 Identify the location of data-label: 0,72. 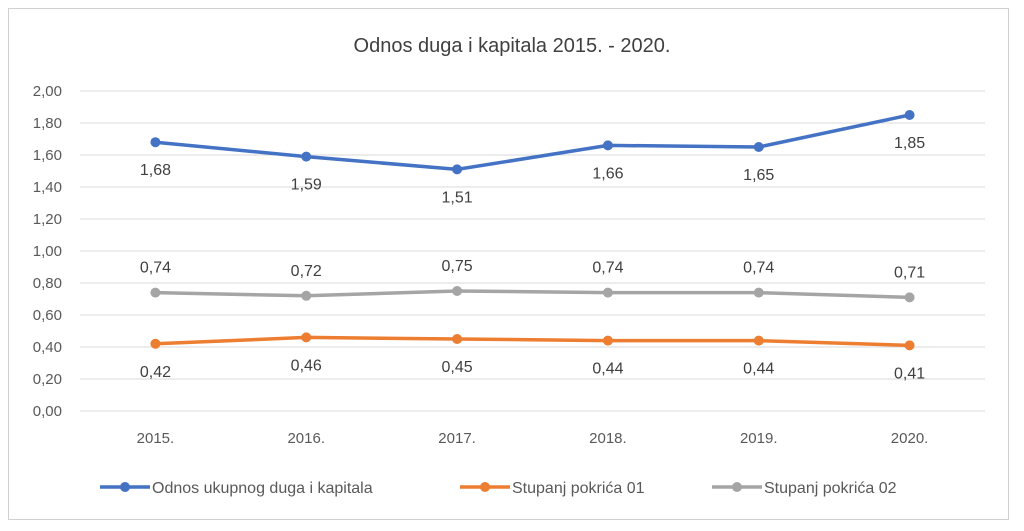
(306, 271).